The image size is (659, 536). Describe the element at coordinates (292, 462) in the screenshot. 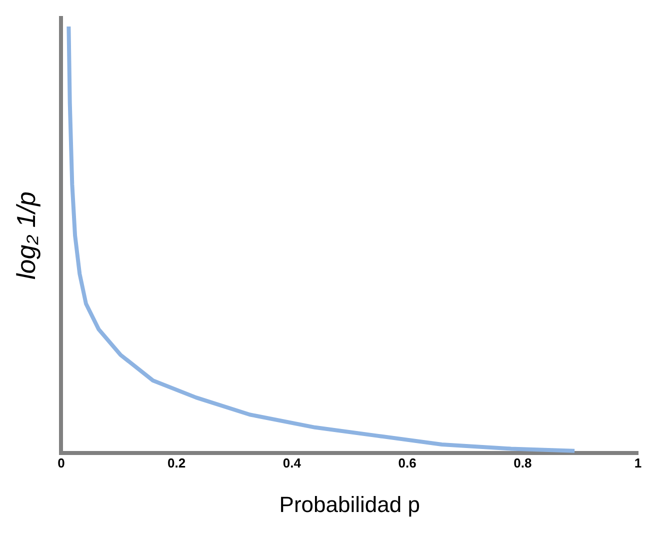

I see `x-tick-label: 0.4` at that location.